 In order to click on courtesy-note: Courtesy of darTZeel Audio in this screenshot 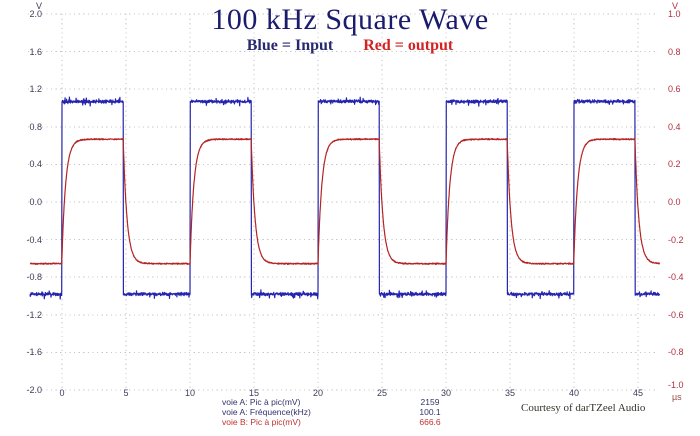, I will do `click(583, 408)`.